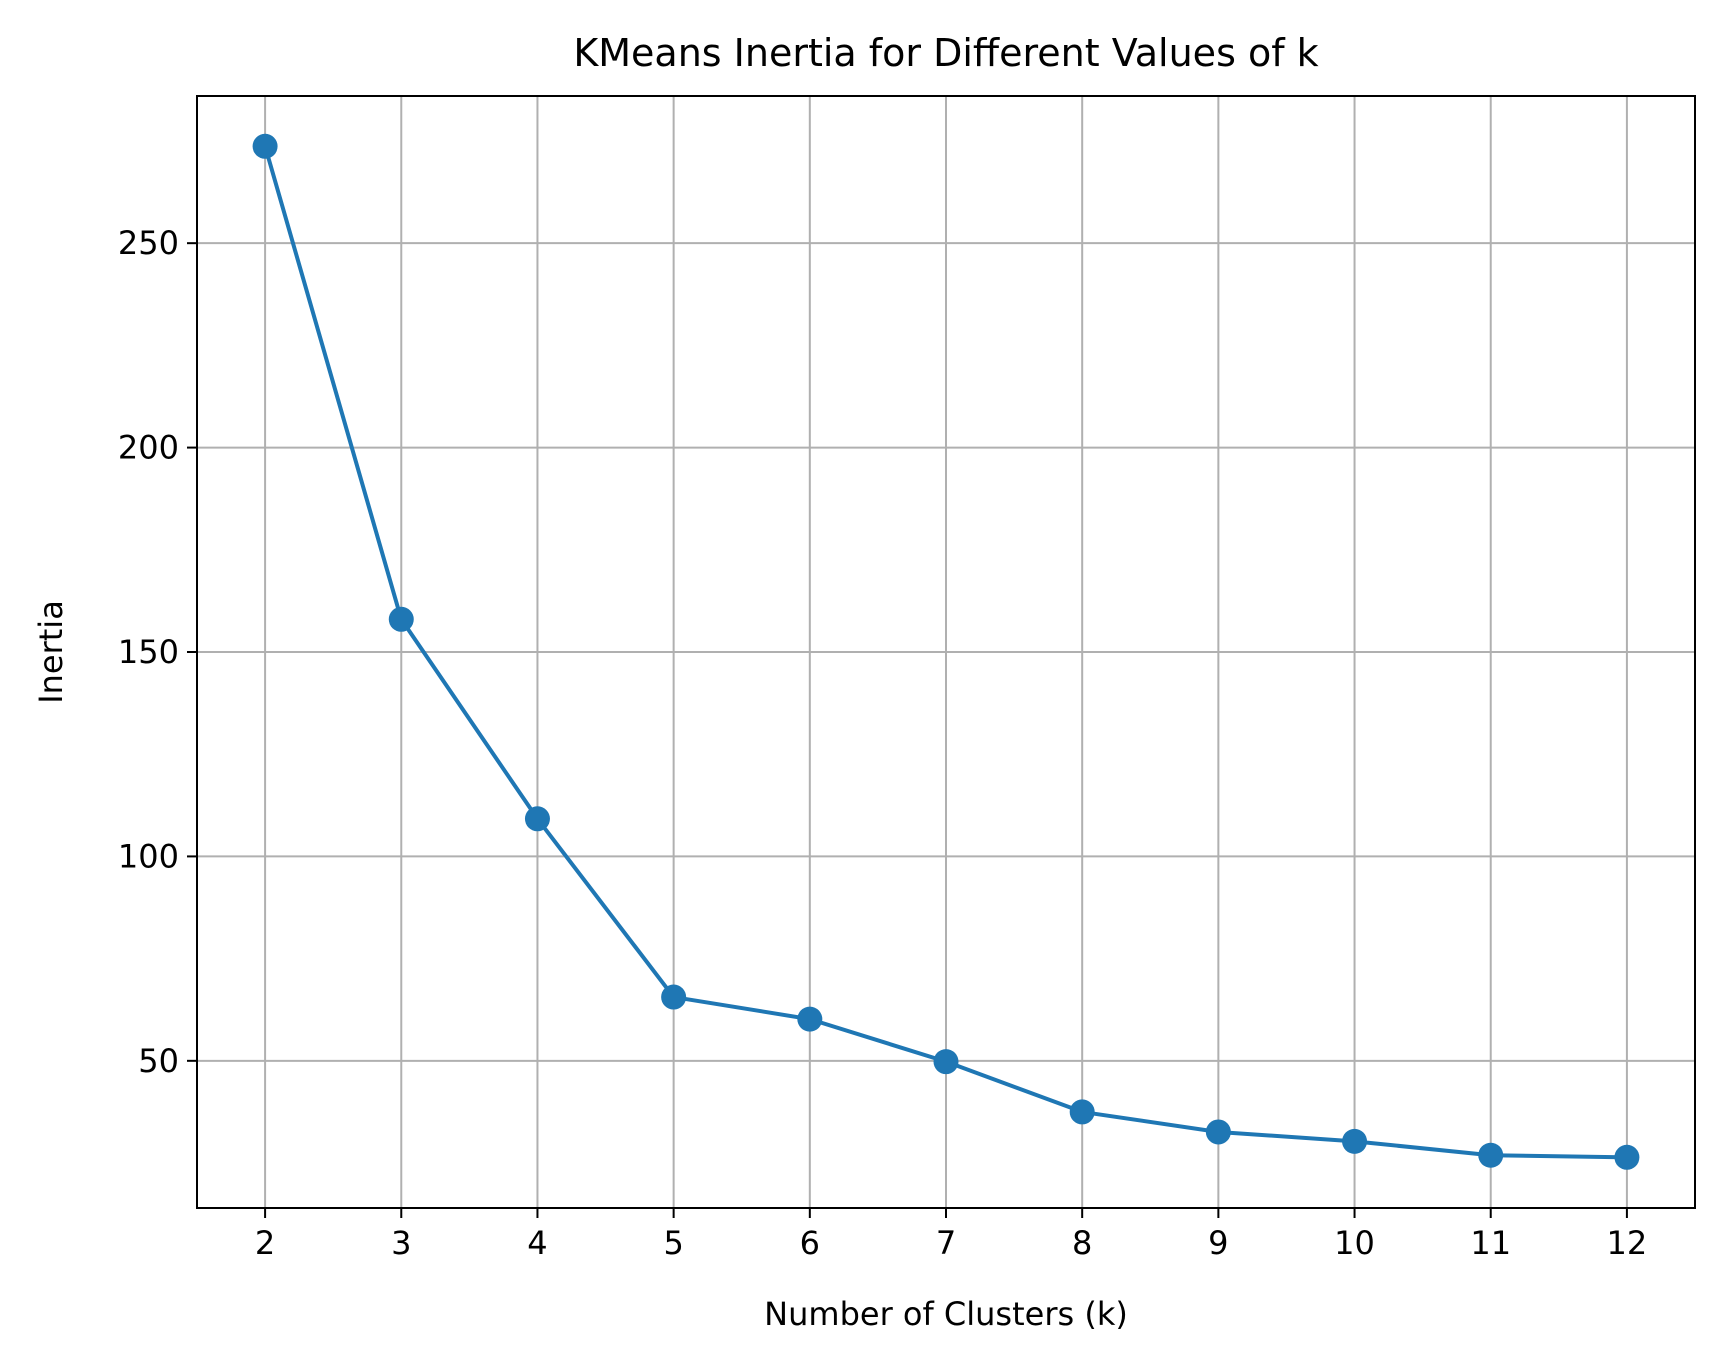 The width and height of the screenshot is (1713, 1361). What do you see at coordinates (1082, 1243) in the screenshot?
I see `x-tick-label: 8` at bounding box center [1082, 1243].